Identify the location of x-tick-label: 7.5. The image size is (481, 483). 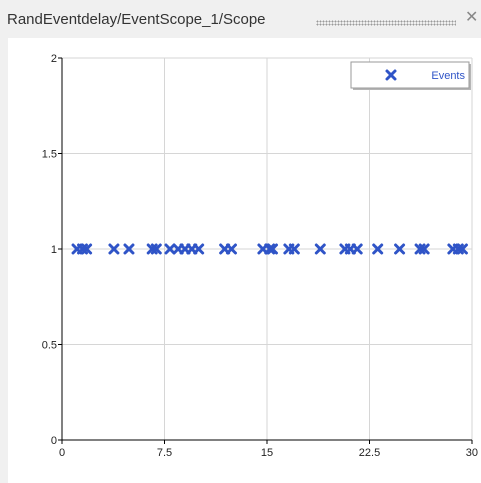
(164, 453).